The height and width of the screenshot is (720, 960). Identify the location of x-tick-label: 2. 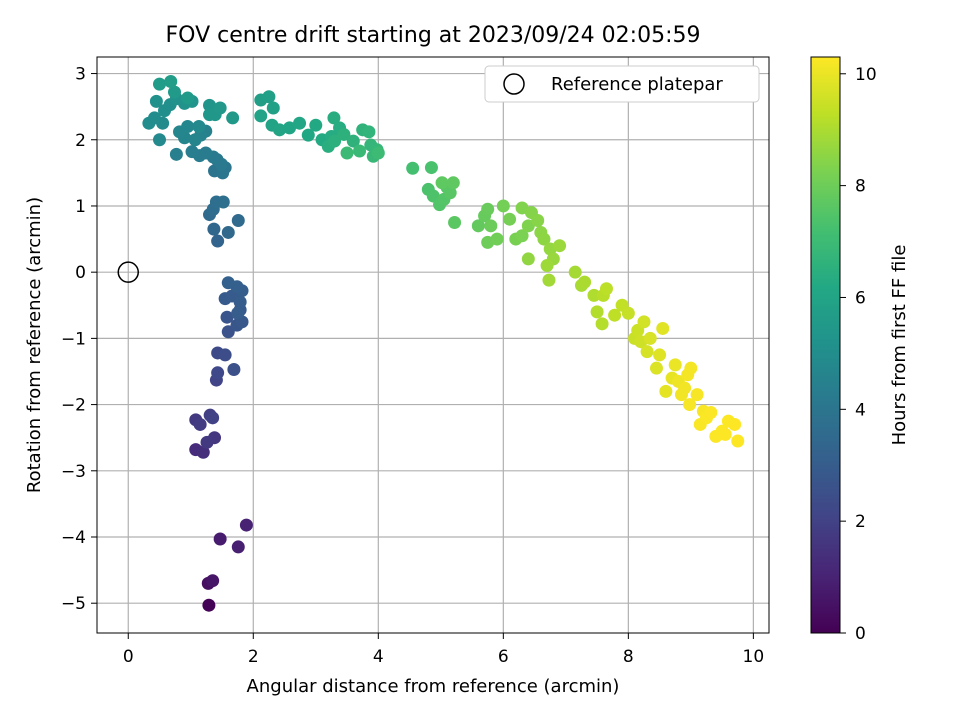
(253, 657).